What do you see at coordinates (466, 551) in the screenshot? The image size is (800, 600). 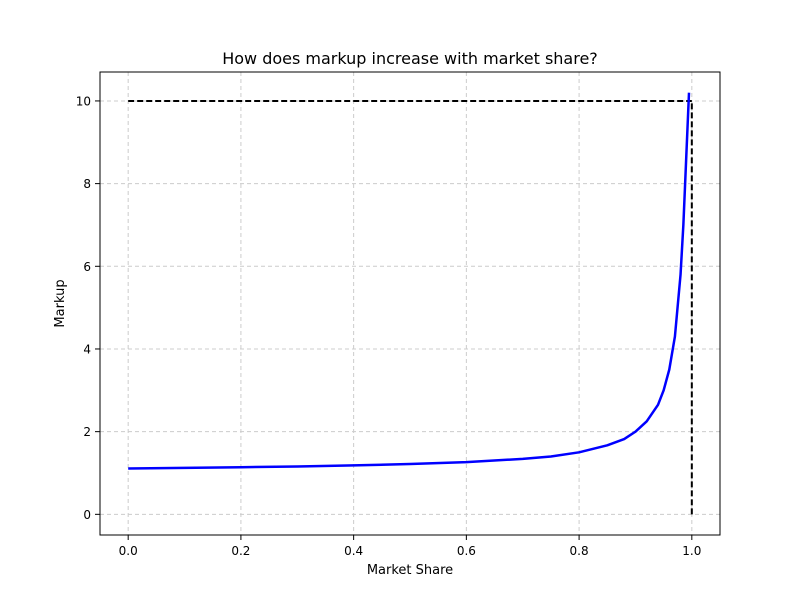 I see `x-tick-label: 0.6` at bounding box center [466, 551].